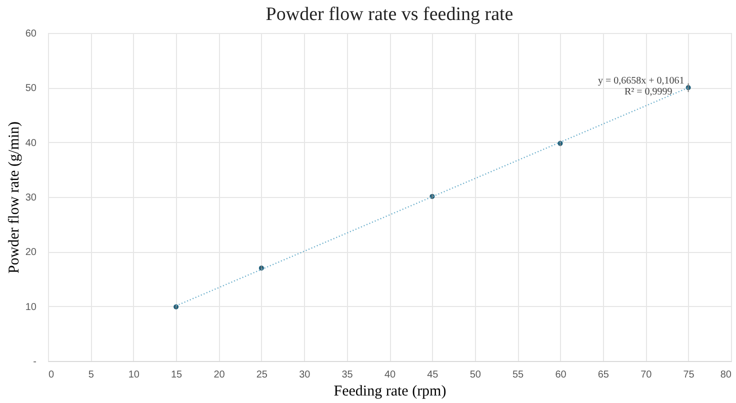  Describe the element at coordinates (14, 197) in the screenshot. I see `y-axis-title: Powder flow rate (g/min)` at that location.